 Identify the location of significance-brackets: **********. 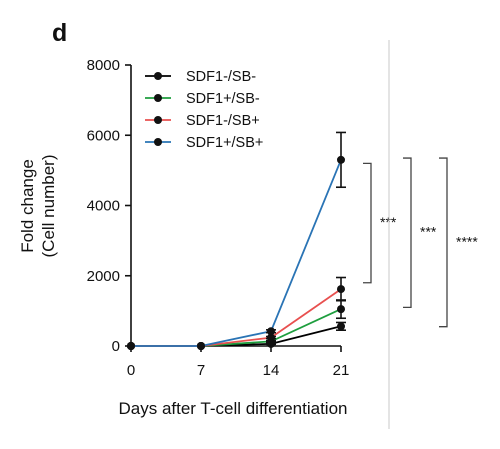
(420, 242).